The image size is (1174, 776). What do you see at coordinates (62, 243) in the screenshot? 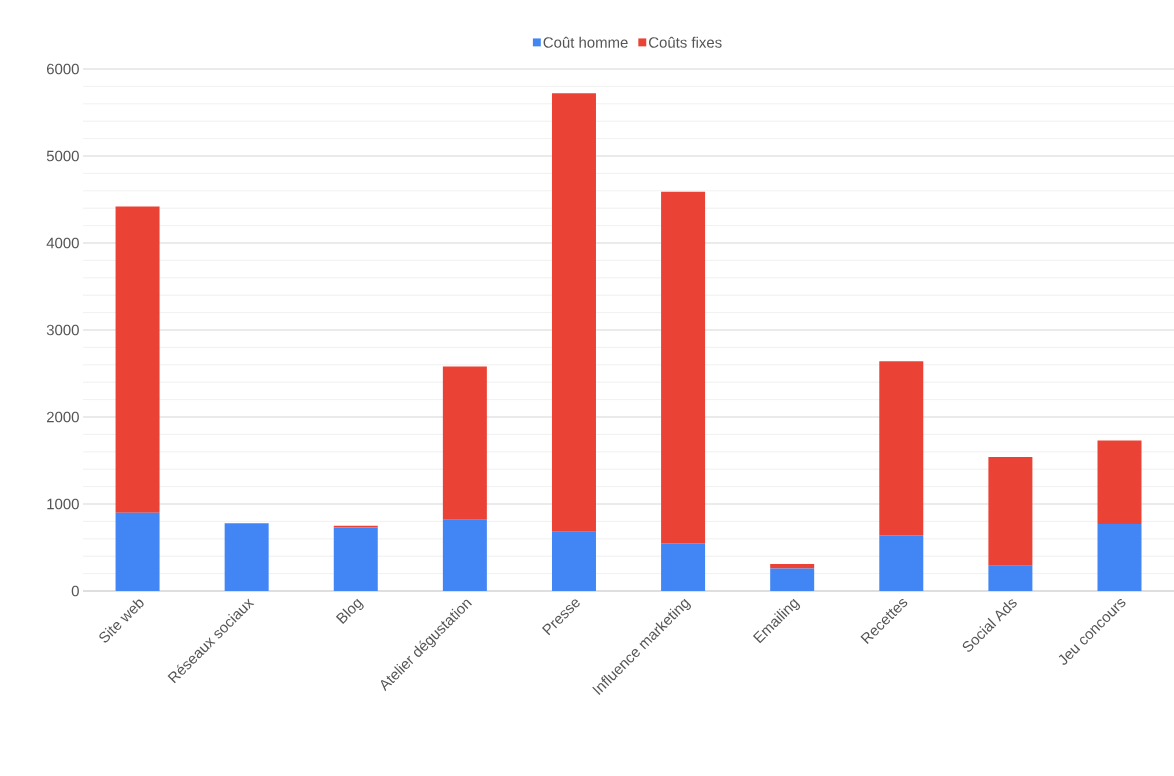
I see `y-tick-label: 4000` at bounding box center [62, 243].